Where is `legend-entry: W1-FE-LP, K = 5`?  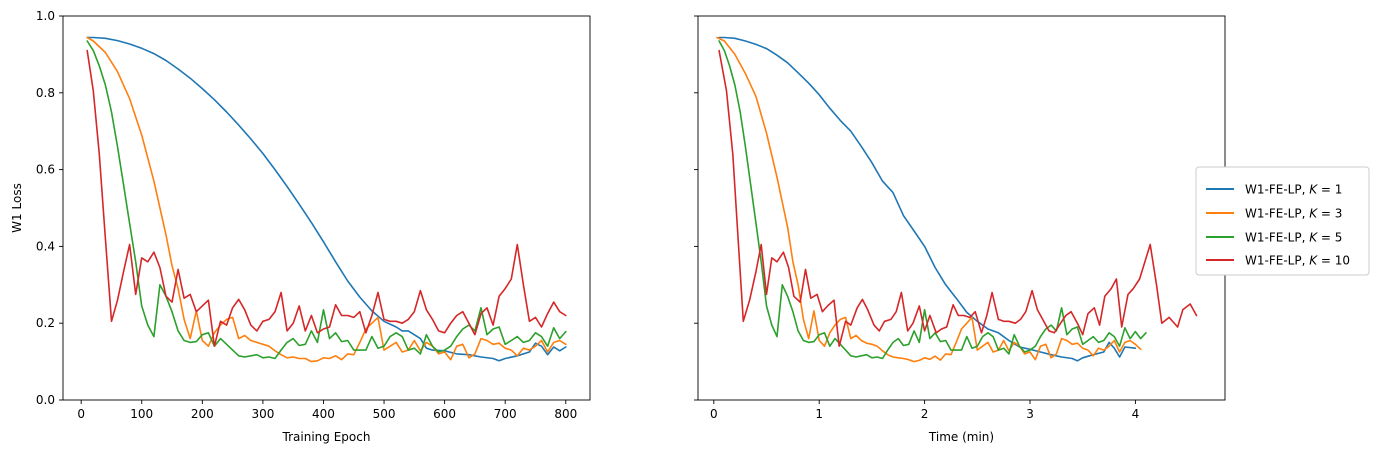 legend-entry: W1-FE-LP, K = 5 is located at coordinates (1274, 238).